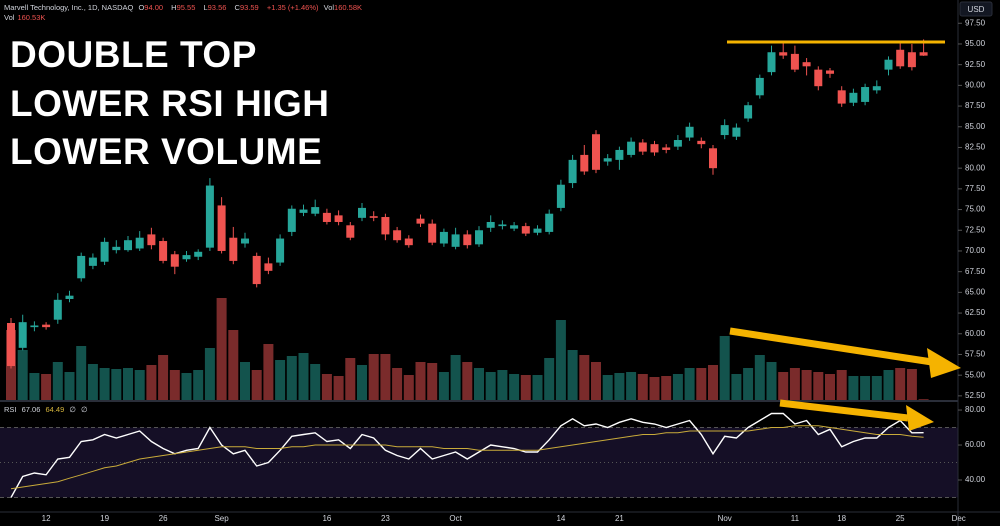 This screenshot has height=526, width=1000. I want to click on x-tick-label: 11, so click(795, 518).